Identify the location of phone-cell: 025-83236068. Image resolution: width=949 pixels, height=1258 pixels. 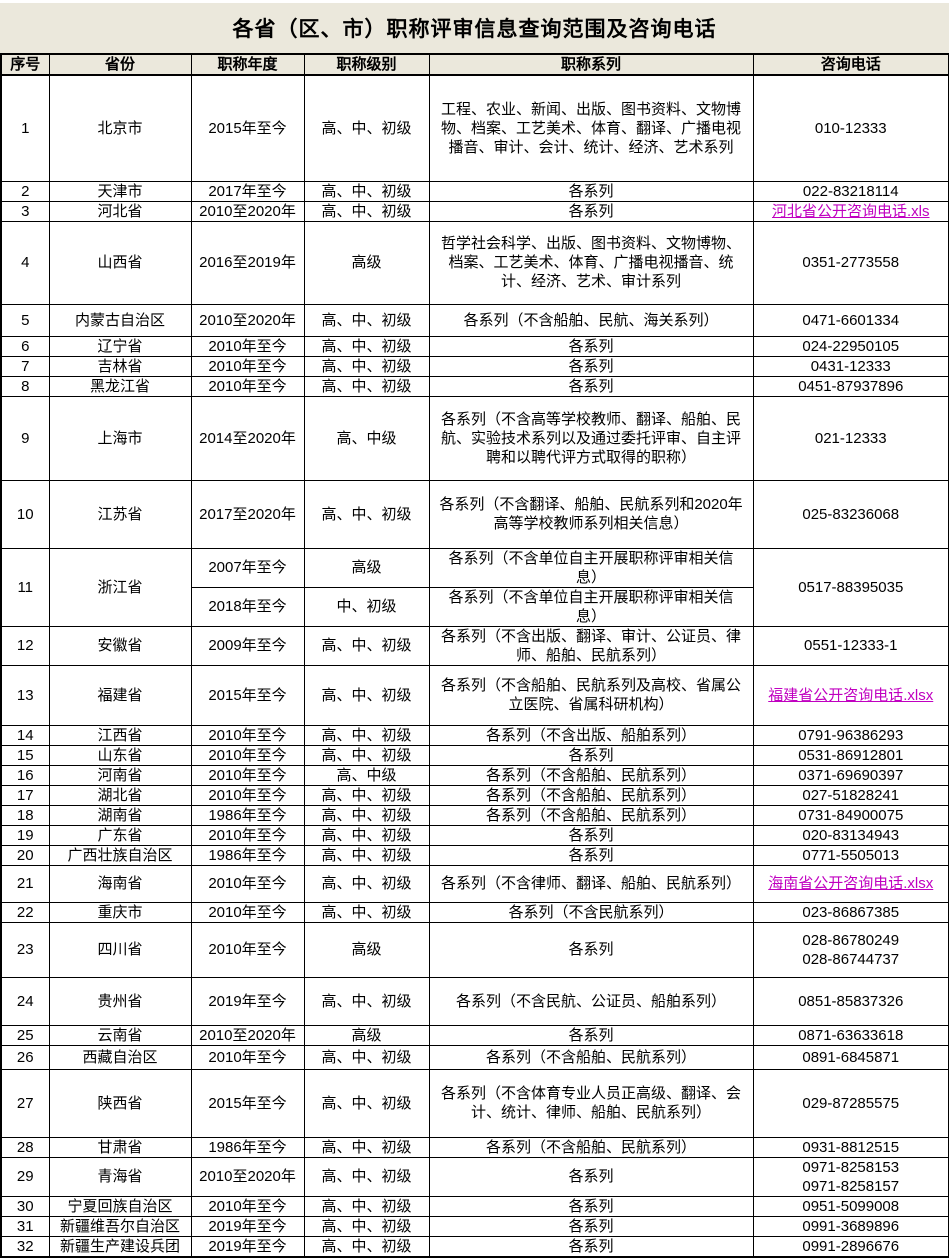
(850, 514).